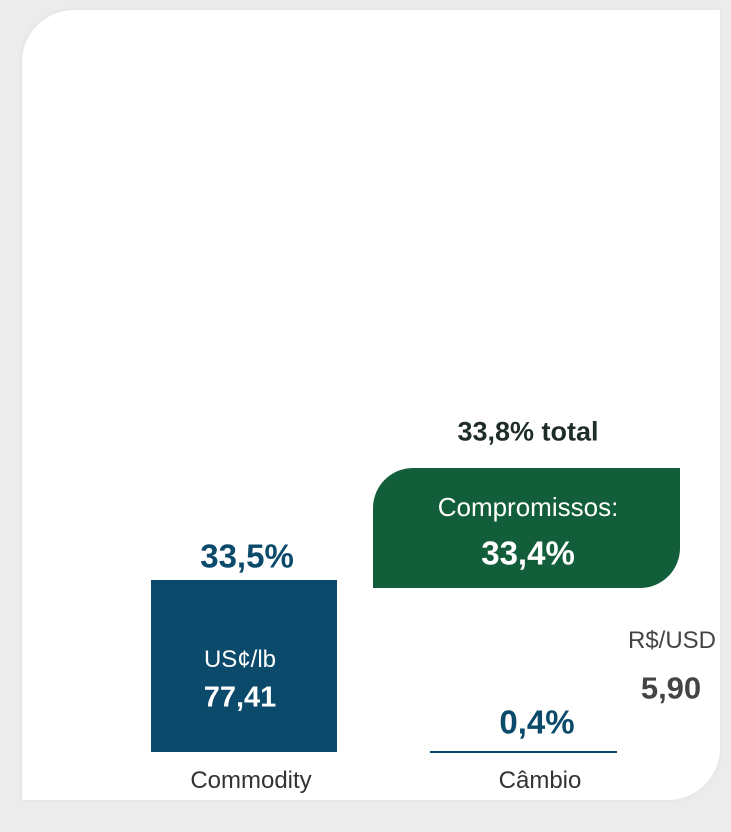 This screenshot has width=731, height=832. Describe the element at coordinates (537, 722) in the screenshot. I see `exchange-share: 0,4%` at that location.